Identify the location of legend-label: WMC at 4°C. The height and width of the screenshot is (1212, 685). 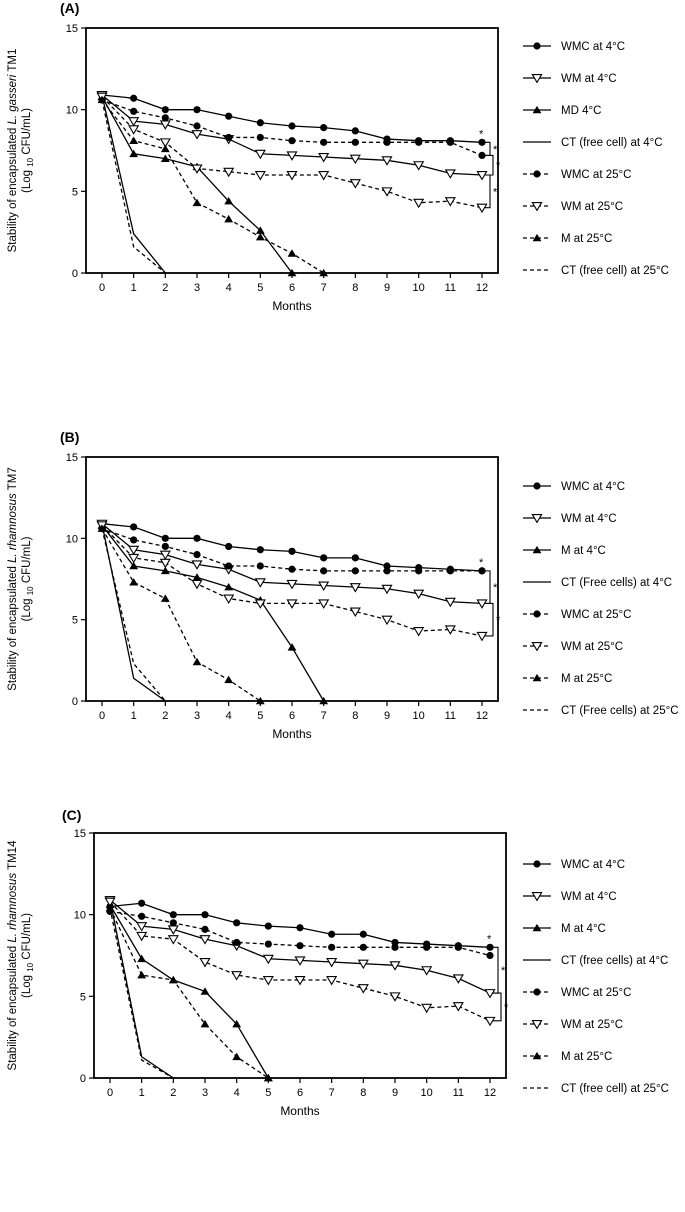
(593, 865).